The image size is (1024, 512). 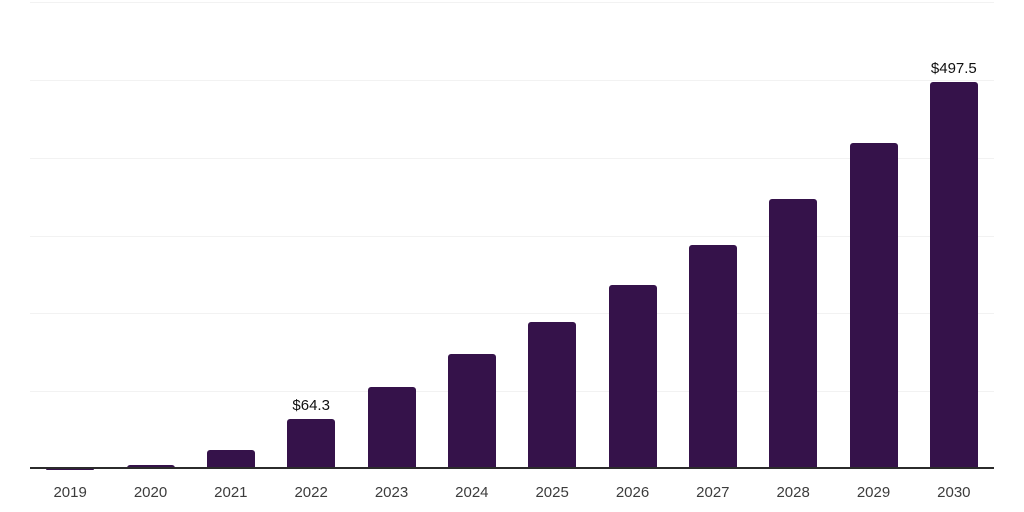 I want to click on bar-2030, so click(x=953, y=275).